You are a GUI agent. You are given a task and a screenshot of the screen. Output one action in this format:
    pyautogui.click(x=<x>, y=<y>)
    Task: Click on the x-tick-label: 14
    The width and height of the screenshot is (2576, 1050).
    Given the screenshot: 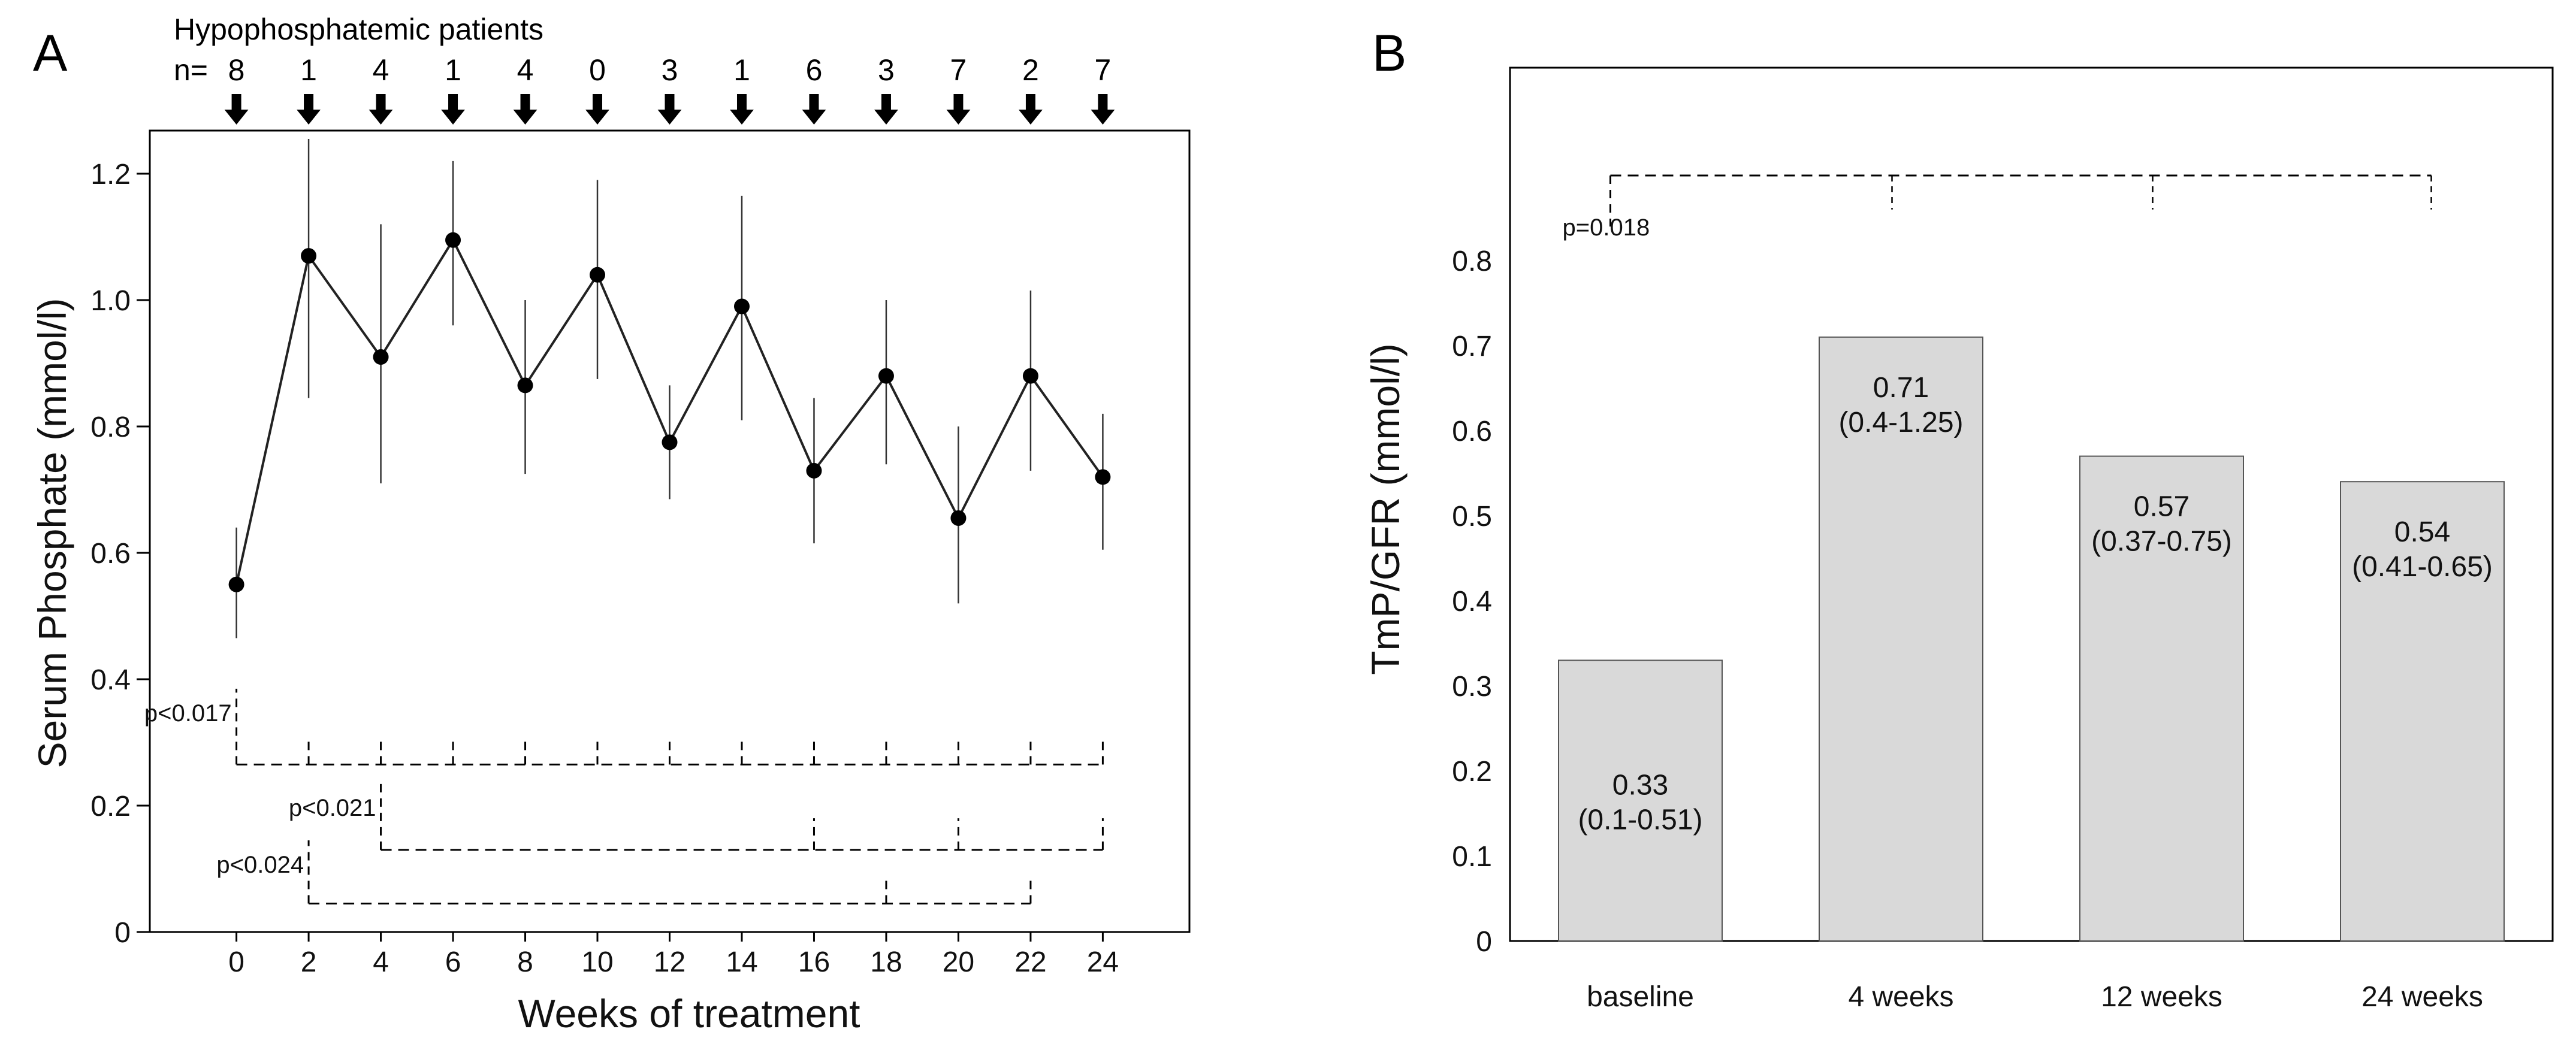 What is the action you would take?
    pyautogui.click(x=742, y=962)
    